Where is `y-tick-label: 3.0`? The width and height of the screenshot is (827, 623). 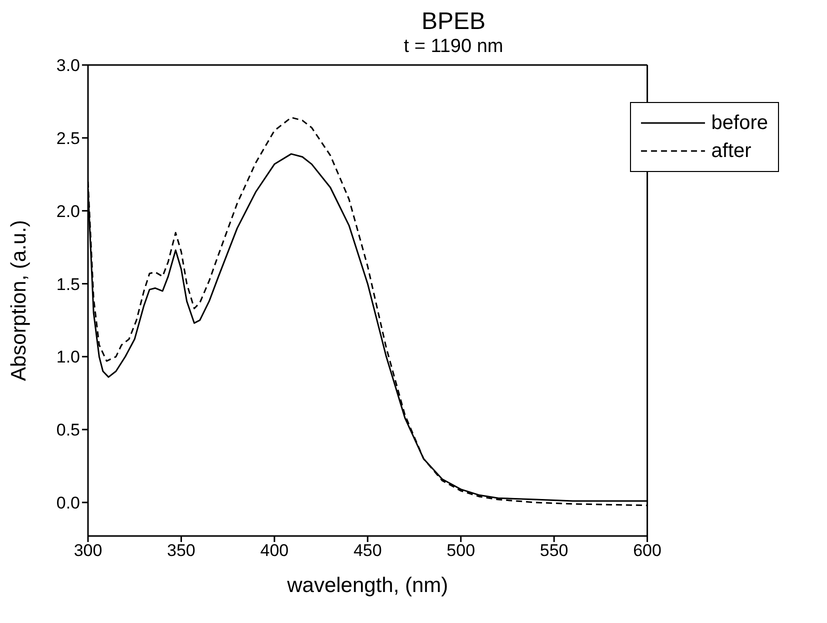
y-tick-label: 3.0 is located at coordinates (68, 66).